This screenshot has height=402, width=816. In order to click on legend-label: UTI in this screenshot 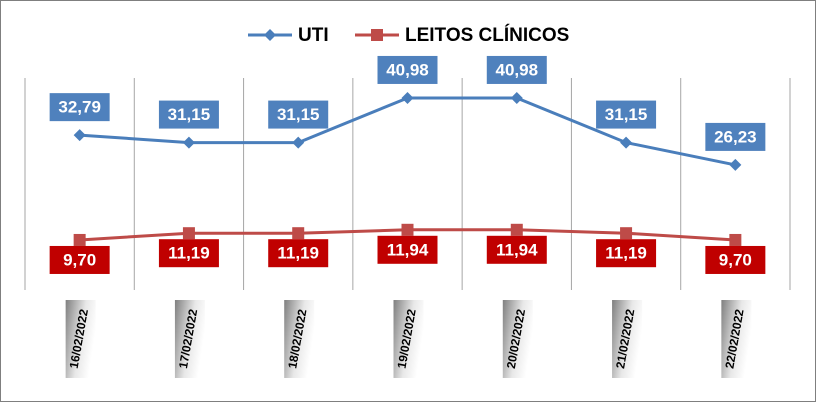, I will do `click(313, 35)`.